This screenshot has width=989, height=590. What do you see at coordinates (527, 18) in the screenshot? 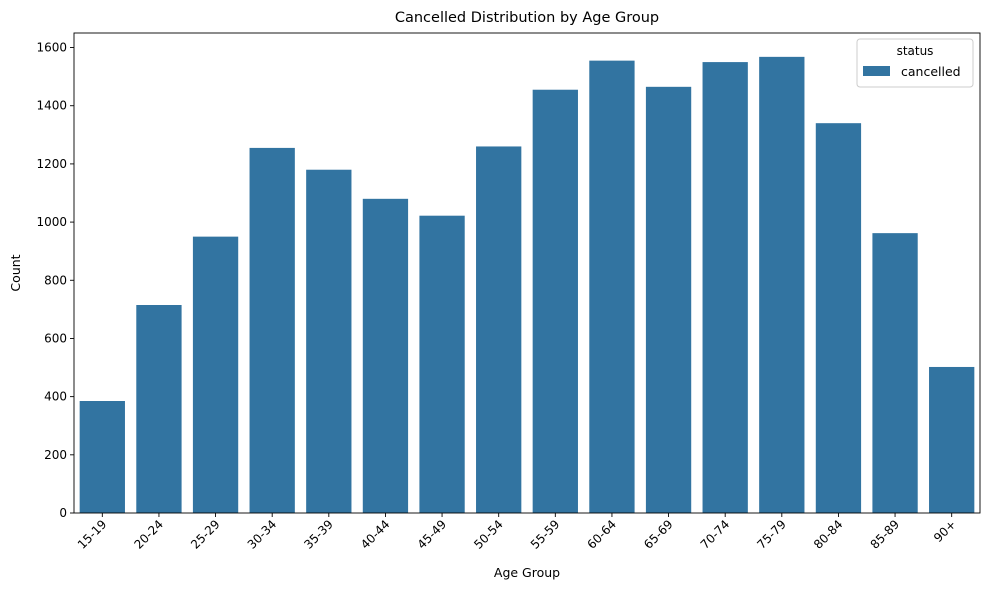
I see `chart-title: Cancelled Distribution by Age Group` at bounding box center [527, 18].